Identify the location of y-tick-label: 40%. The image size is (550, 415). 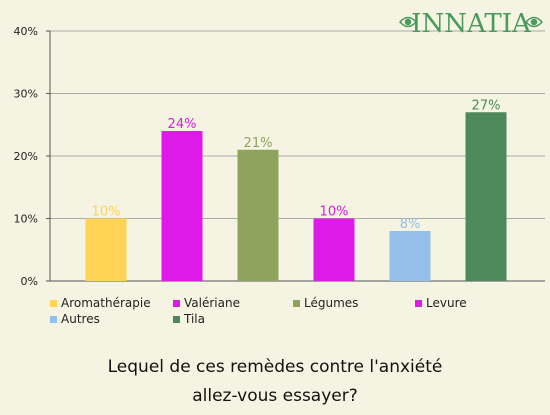
(26, 31).